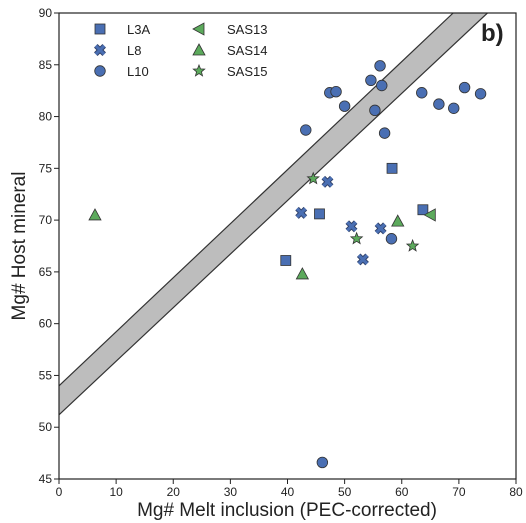  I want to click on panel-label: b), so click(492, 33).